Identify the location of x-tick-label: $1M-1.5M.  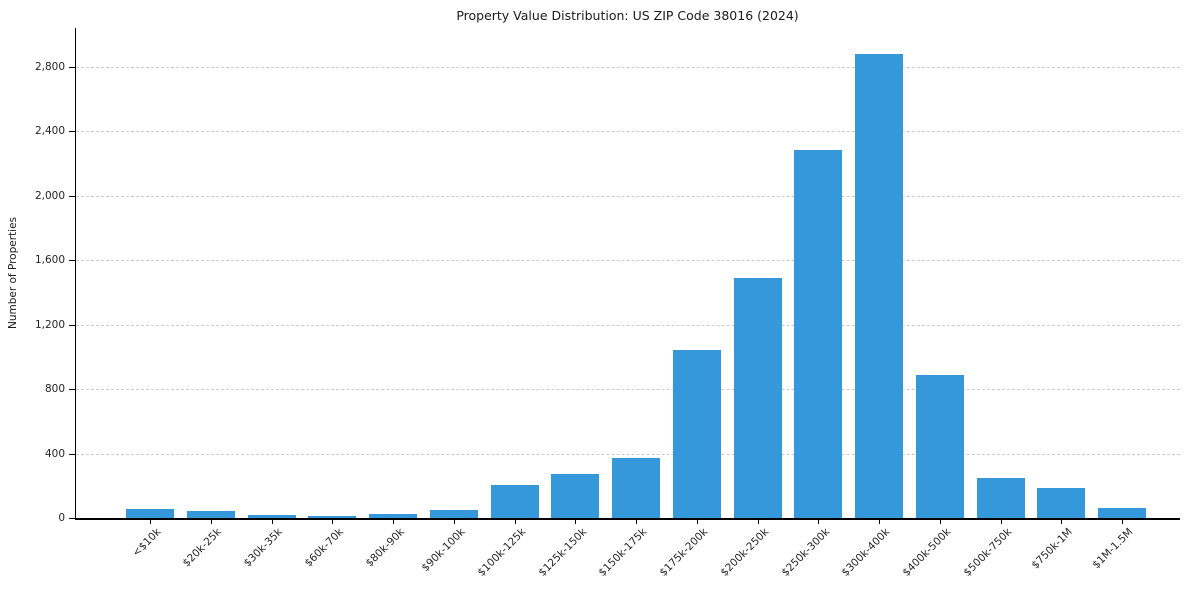
(1113, 549).